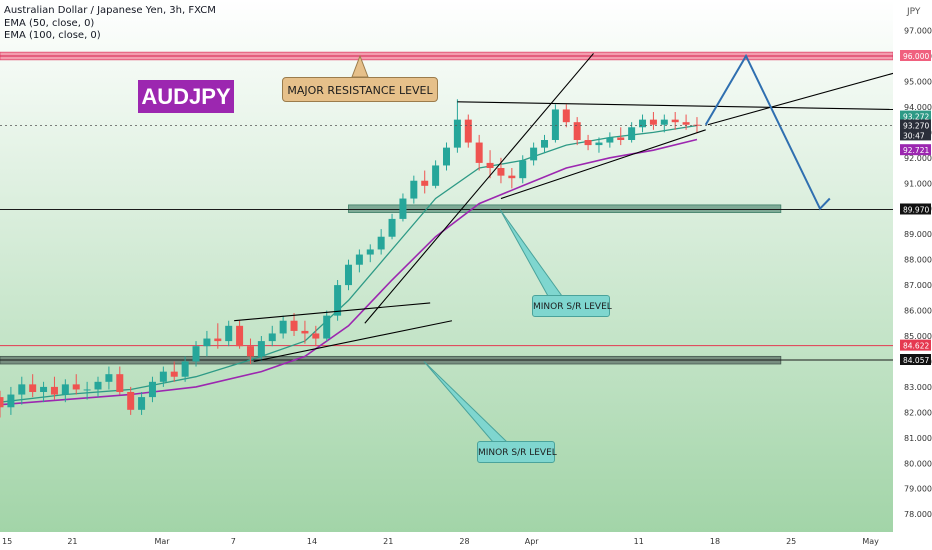 This screenshot has width=932, height=550. Describe the element at coordinates (918, 81) in the screenshot. I see `price-tick-label: 95.000` at that location.